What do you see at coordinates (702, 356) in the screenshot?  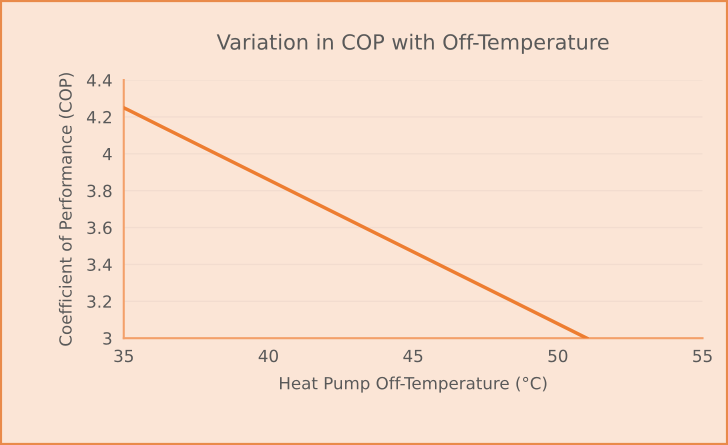 I see `x-tick-label: 55` at bounding box center [702, 356].